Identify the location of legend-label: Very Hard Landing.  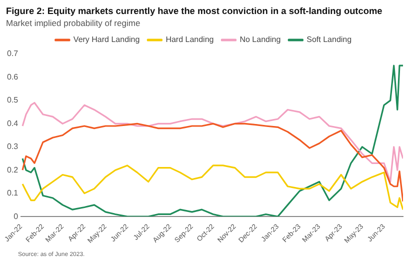
(106, 39).